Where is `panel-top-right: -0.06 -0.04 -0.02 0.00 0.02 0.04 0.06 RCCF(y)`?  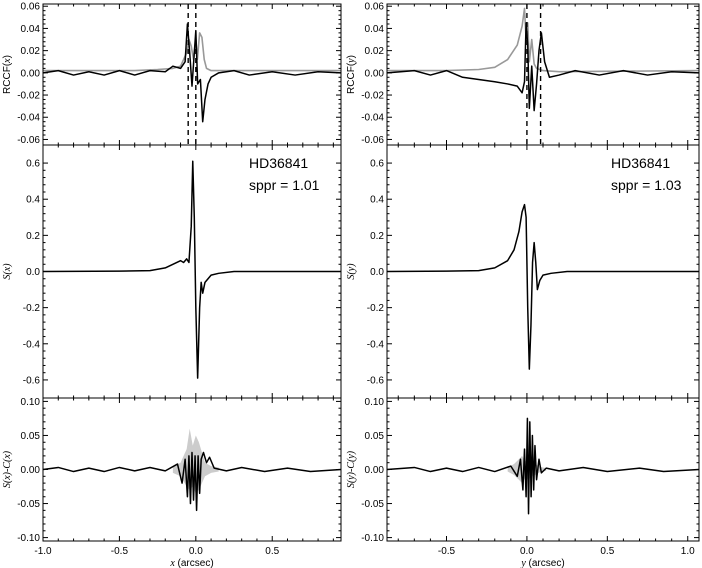
panel-top-right: -0.06 -0.04 -0.02 0.00 0.02 0.04 0.06 RCCF(y) is located at coordinates (523, 74).